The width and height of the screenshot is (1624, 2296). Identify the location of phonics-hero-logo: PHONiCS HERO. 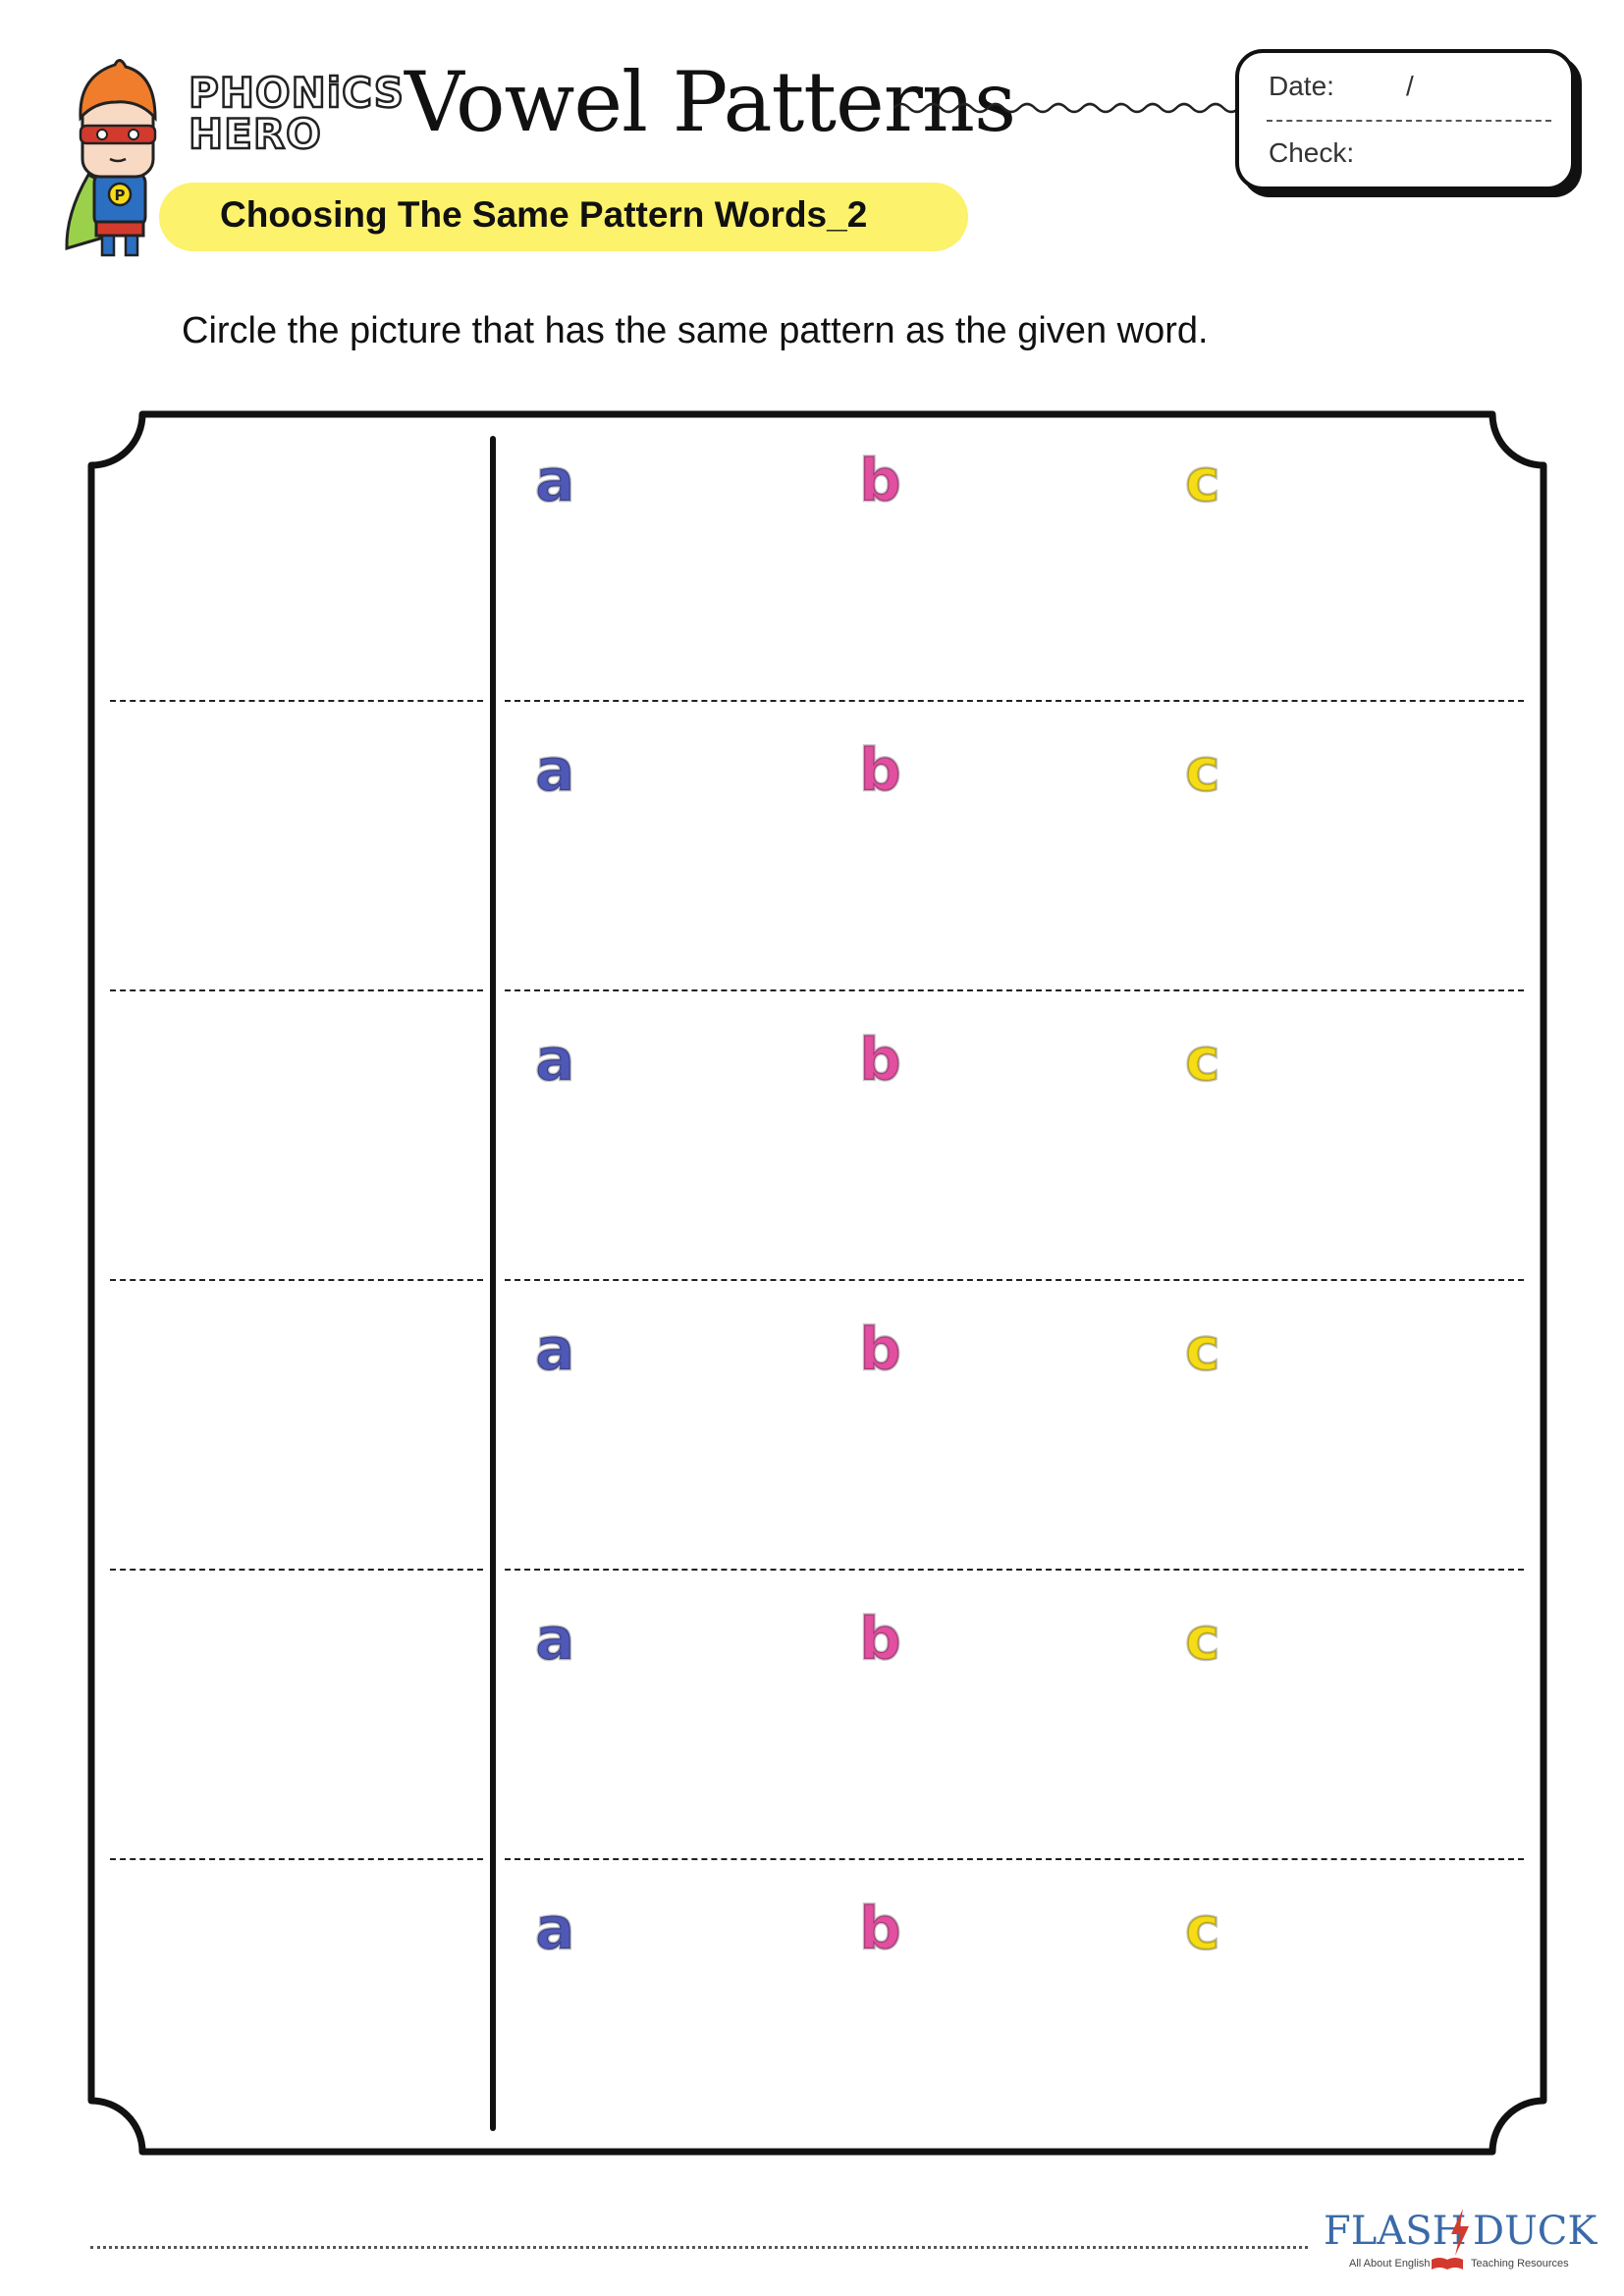
(297, 118).